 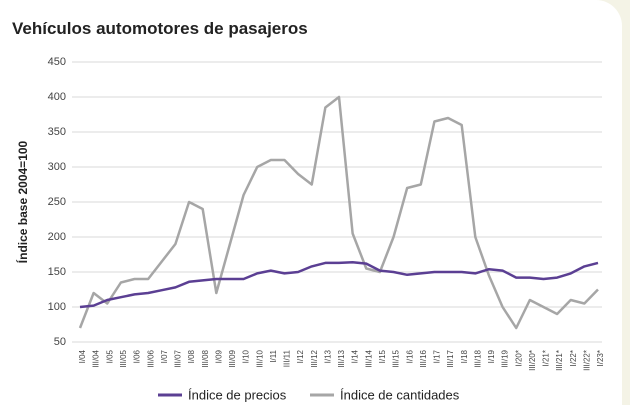 I want to click on x-tick-label: III/07, so click(x=178, y=358).